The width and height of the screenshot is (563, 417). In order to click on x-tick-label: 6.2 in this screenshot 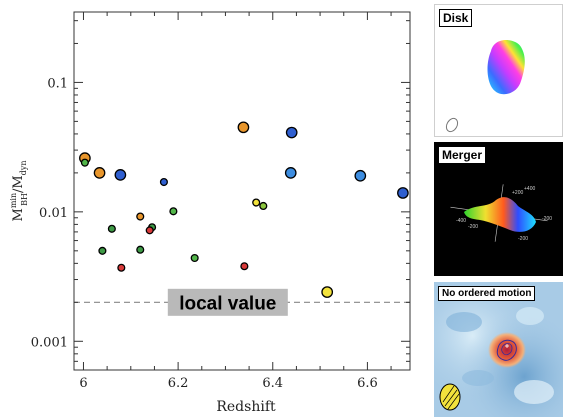, I will do `click(178, 383)`.